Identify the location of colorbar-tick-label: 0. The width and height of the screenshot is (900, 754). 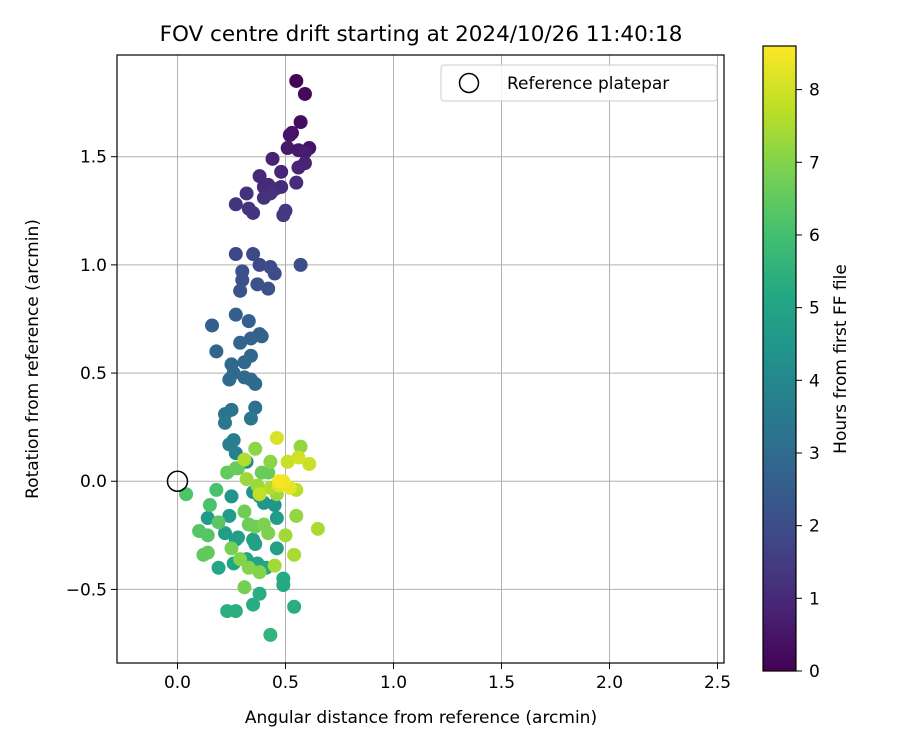
(814, 672).